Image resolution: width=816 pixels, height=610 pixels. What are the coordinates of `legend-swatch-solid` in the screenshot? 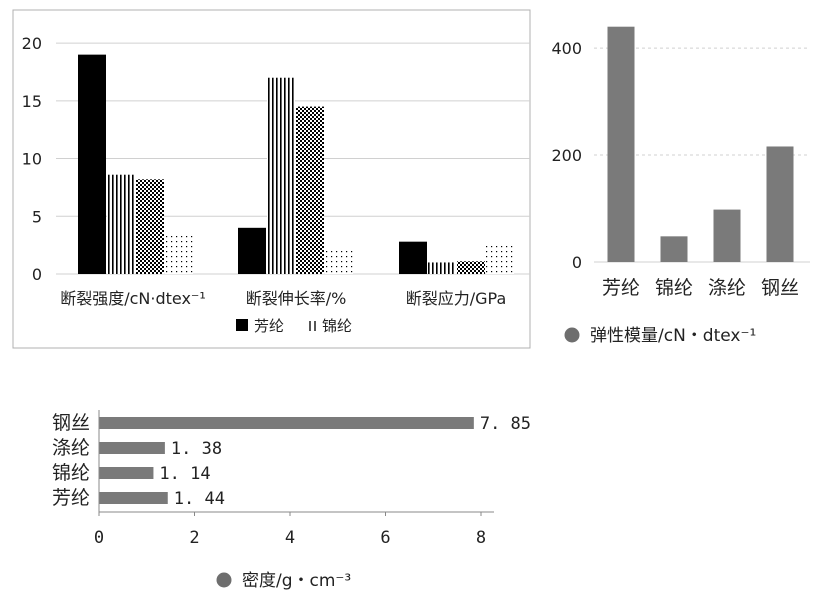 It's located at (242, 325).